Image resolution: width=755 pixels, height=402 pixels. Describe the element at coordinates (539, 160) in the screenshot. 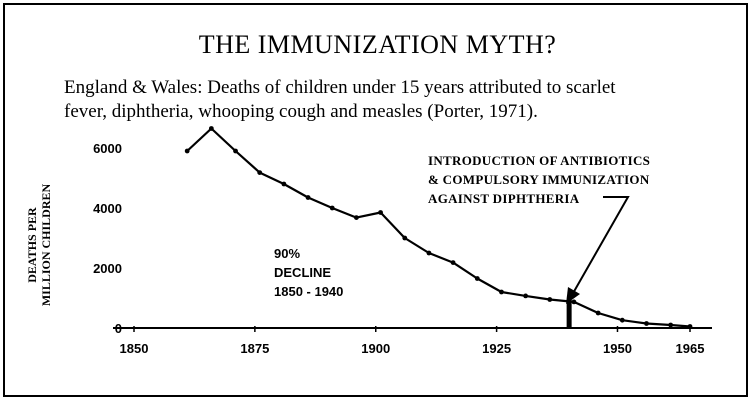

I see `intro-annotation: INTRODUCTION OF ANTIBIOTICS` at that location.